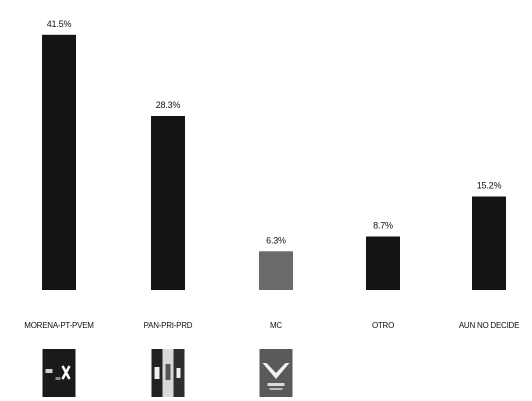 This screenshot has height=401, width=532. I want to click on party-logo-mc-icon, so click(276, 373).